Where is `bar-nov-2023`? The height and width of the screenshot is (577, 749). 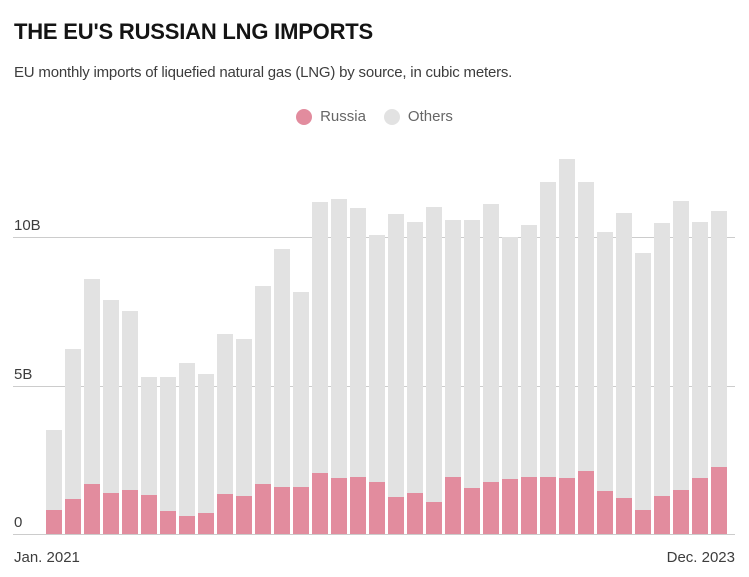 bar-nov-2023 is located at coordinates (700, 378).